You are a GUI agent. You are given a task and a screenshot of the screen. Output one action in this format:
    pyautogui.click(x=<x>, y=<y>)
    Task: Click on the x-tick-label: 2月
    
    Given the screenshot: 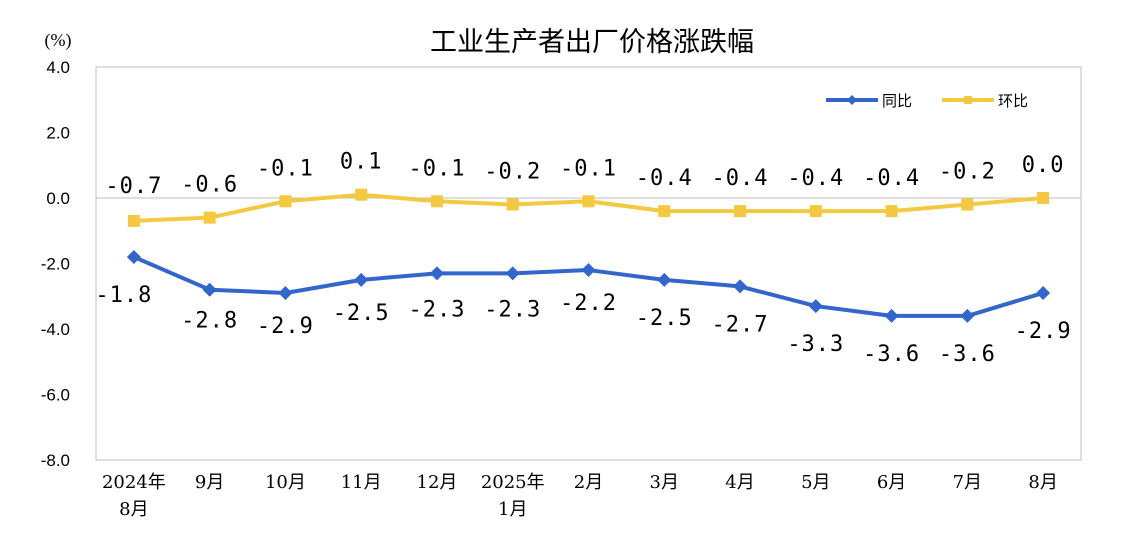 What is the action you would take?
    pyautogui.click(x=588, y=482)
    